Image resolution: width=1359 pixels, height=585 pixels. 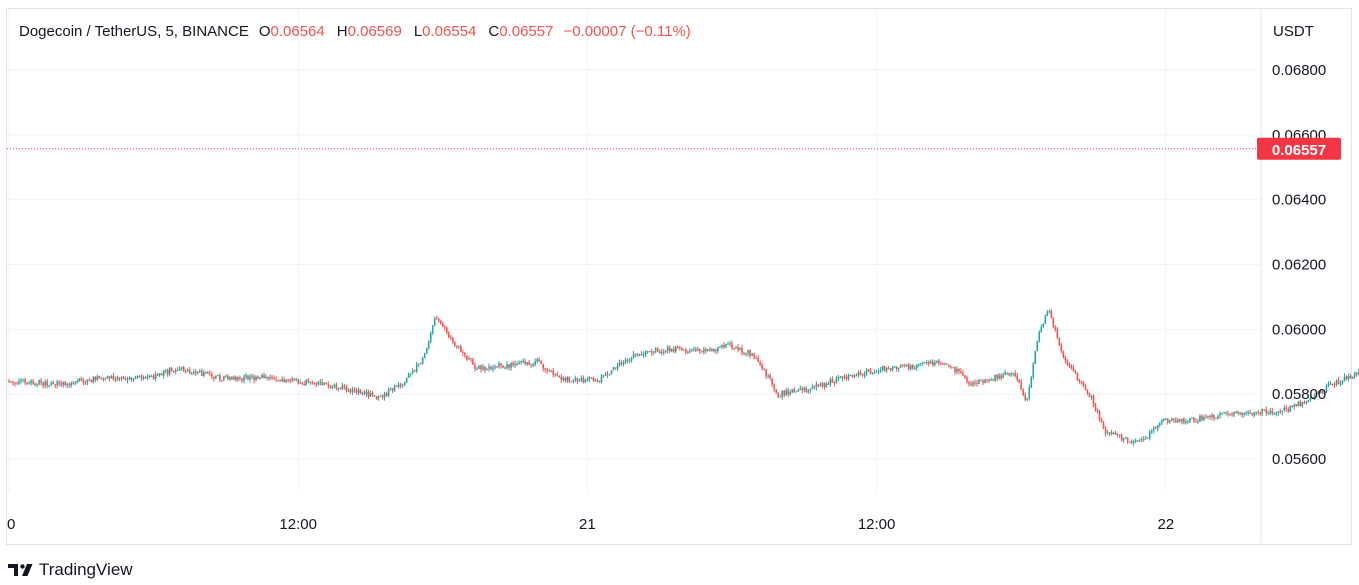 I want to click on tradingview-brand: TradingView, so click(x=70, y=570).